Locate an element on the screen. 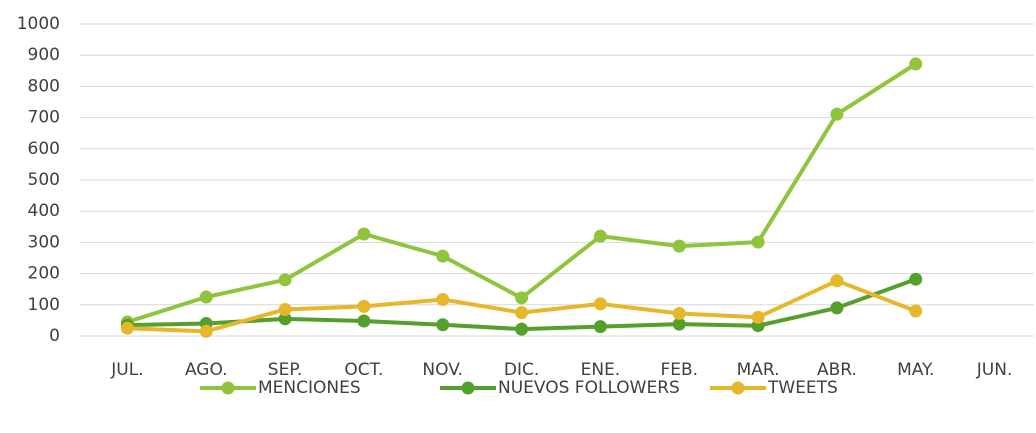 This screenshot has height=433, width=1036. y-tick-label: 900 is located at coordinates (44, 55).